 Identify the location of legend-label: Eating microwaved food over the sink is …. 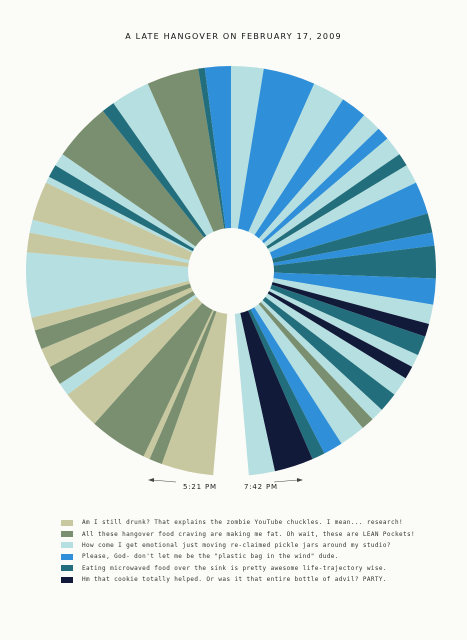
(234, 568).